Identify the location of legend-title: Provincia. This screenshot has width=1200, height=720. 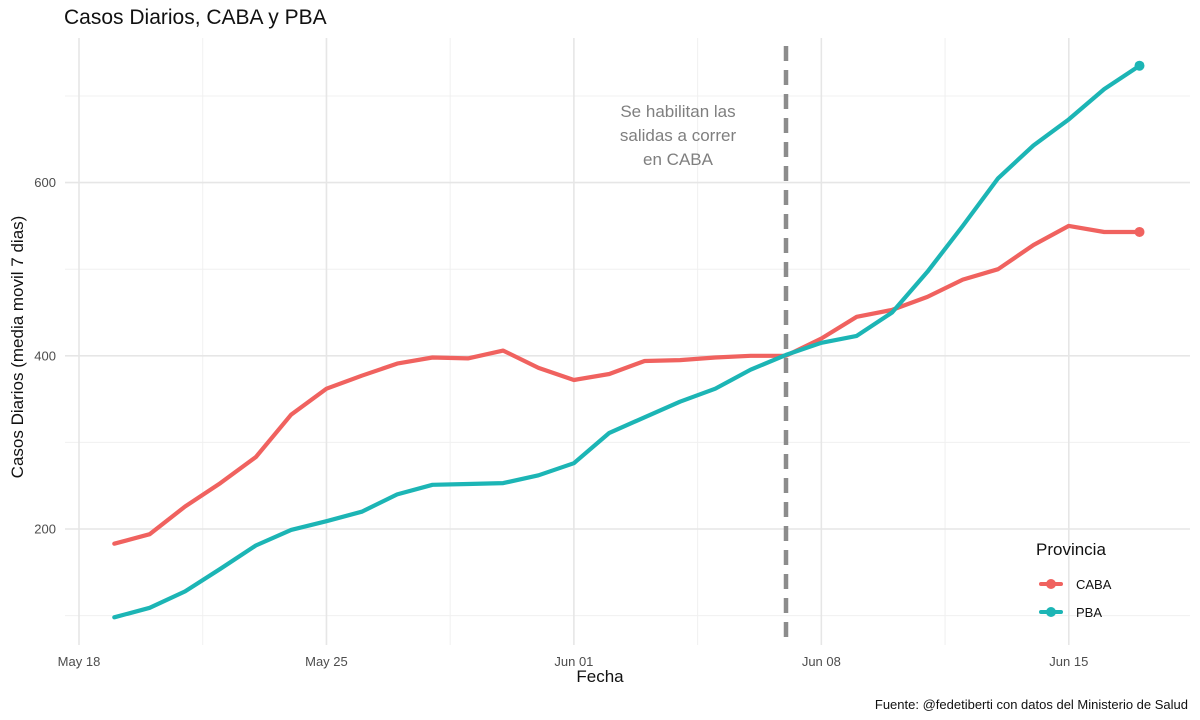
(1071, 549).